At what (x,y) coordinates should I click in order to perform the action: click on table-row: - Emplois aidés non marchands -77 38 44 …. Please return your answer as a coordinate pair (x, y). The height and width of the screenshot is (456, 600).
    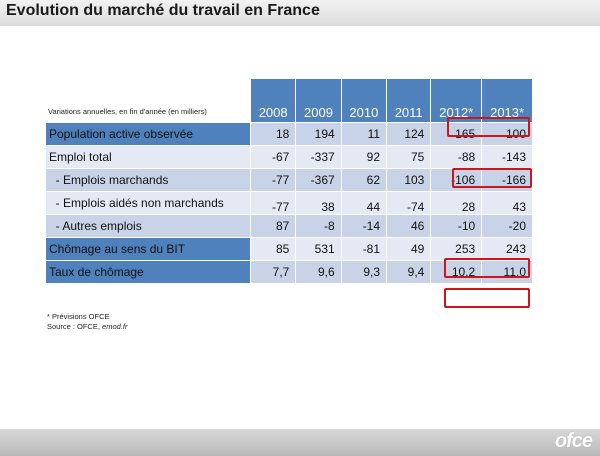
    Looking at the image, I should click on (289, 203).